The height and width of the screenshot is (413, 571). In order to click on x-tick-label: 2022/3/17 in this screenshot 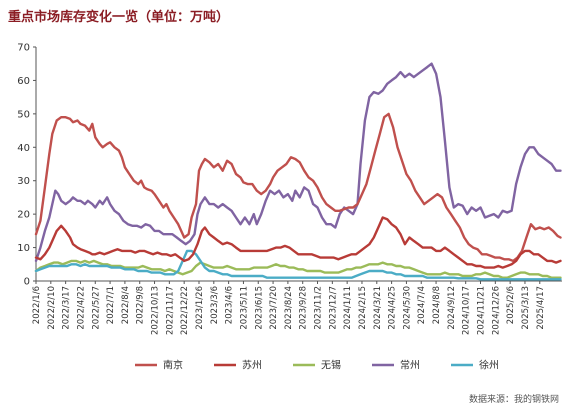, I will do `click(67, 308)`.